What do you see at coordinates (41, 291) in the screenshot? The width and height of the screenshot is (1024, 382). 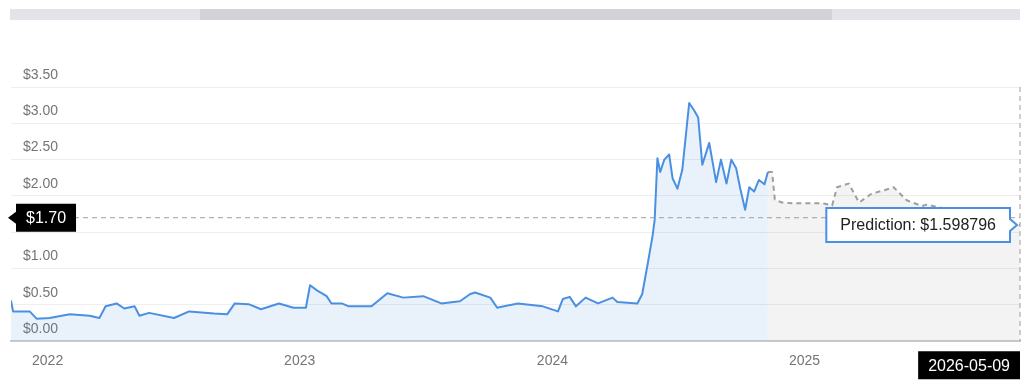 I see `y-tick-label: $0.50` at bounding box center [41, 291].